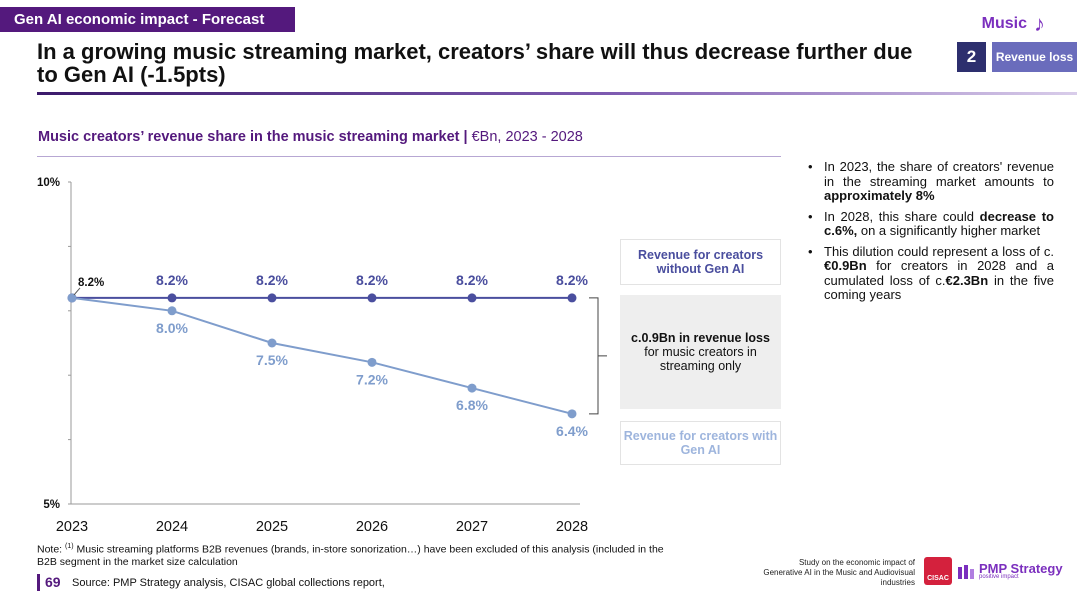  Describe the element at coordinates (53, 582) in the screenshot. I see `page-number: 69` at that location.